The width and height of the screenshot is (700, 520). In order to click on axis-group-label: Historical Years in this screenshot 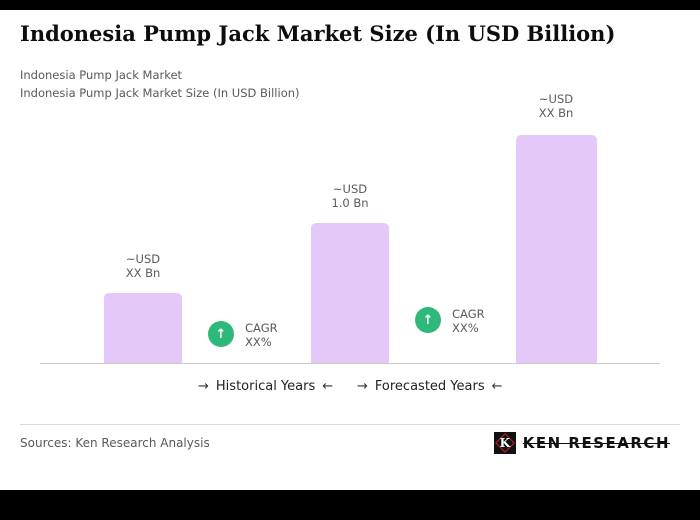, I will do `click(265, 386)`.